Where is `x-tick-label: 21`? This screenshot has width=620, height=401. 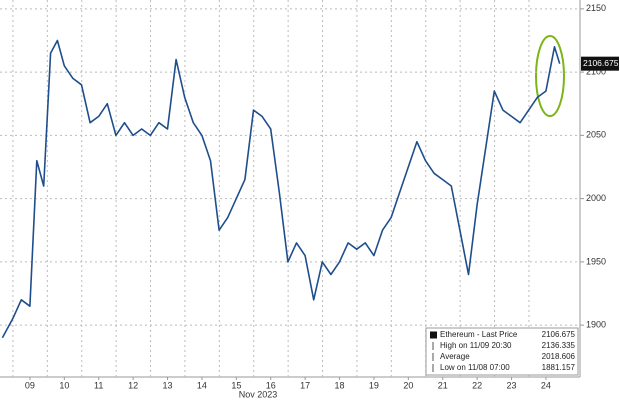 x-tick-label: 21 is located at coordinates (443, 385).